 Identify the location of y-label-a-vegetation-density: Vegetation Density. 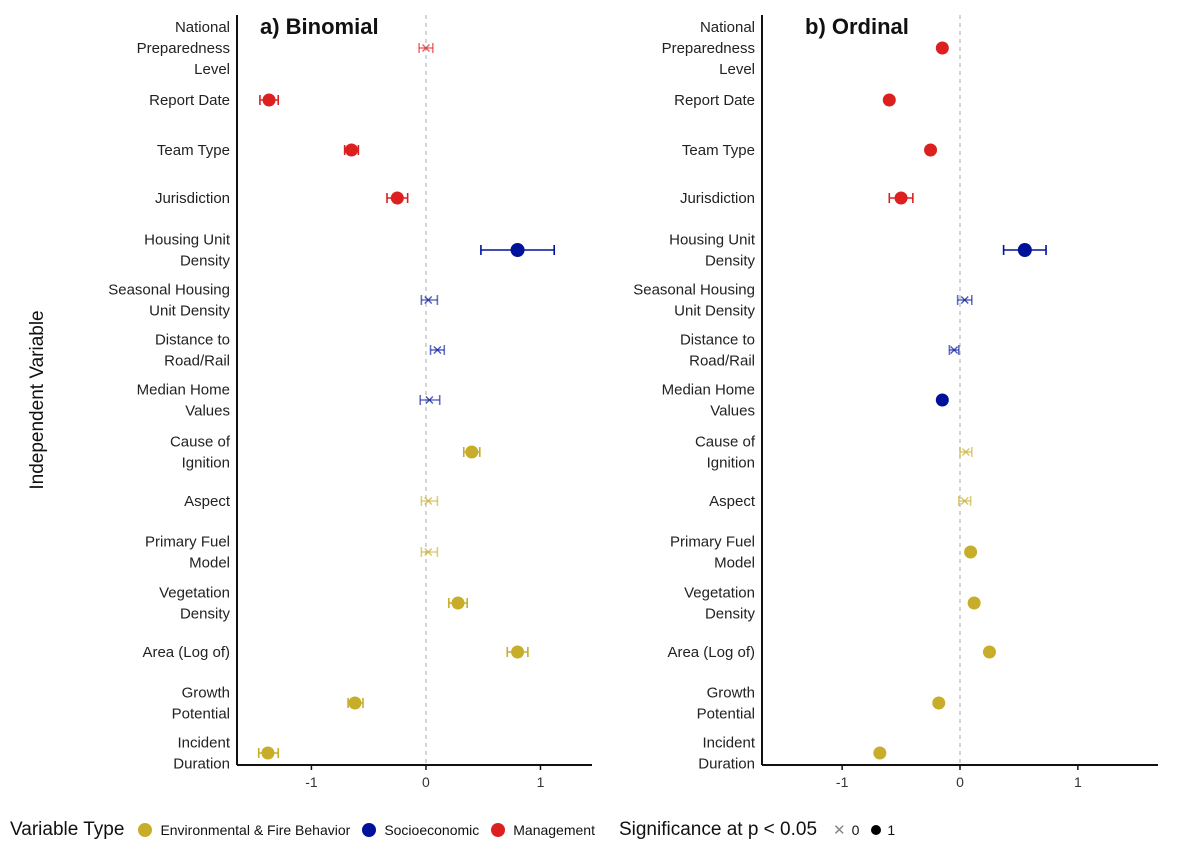
(194, 604).